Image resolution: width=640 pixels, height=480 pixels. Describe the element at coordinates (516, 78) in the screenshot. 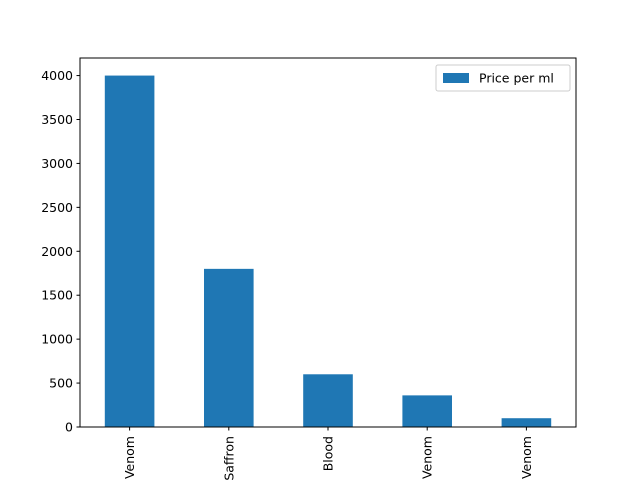

I see `legend-label: Price per ml` at that location.